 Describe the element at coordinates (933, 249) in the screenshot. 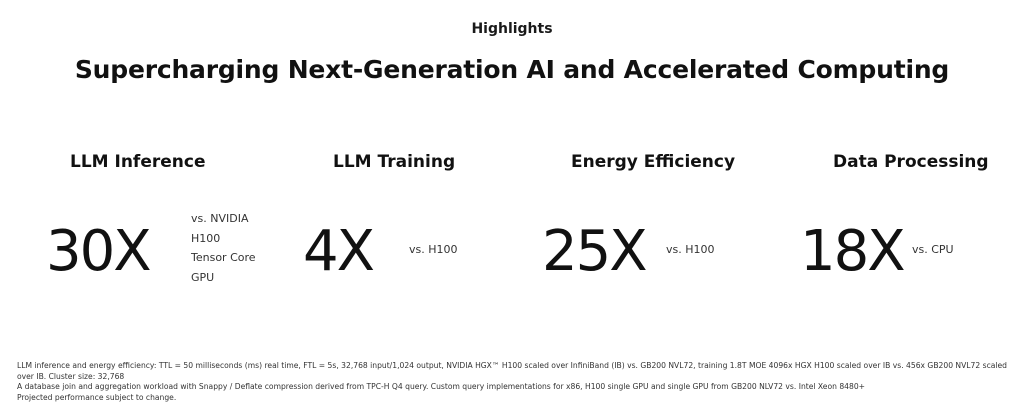

I see `metric-compare-data-processing: vs. CPU` at that location.